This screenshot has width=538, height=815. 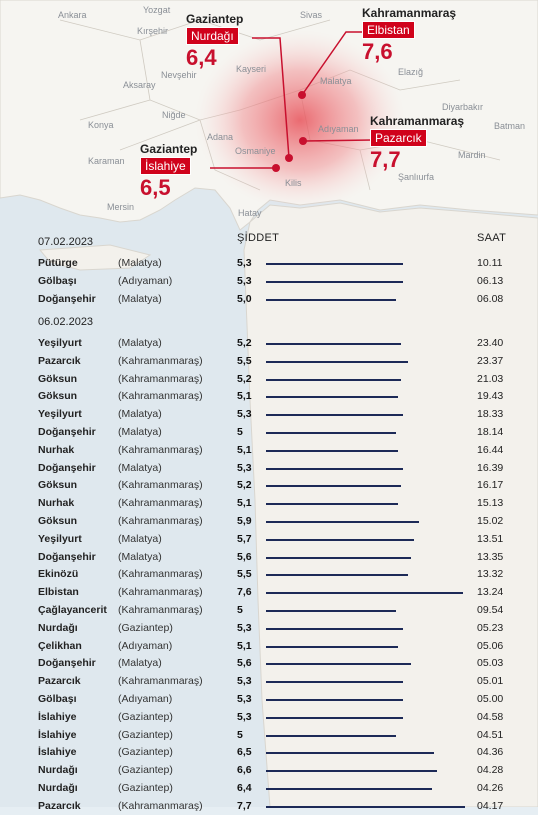 What do you see at coordinates (58, 263) in the screenshot?
I see `place-name: Pütürge` at bounding box center [58, 263].